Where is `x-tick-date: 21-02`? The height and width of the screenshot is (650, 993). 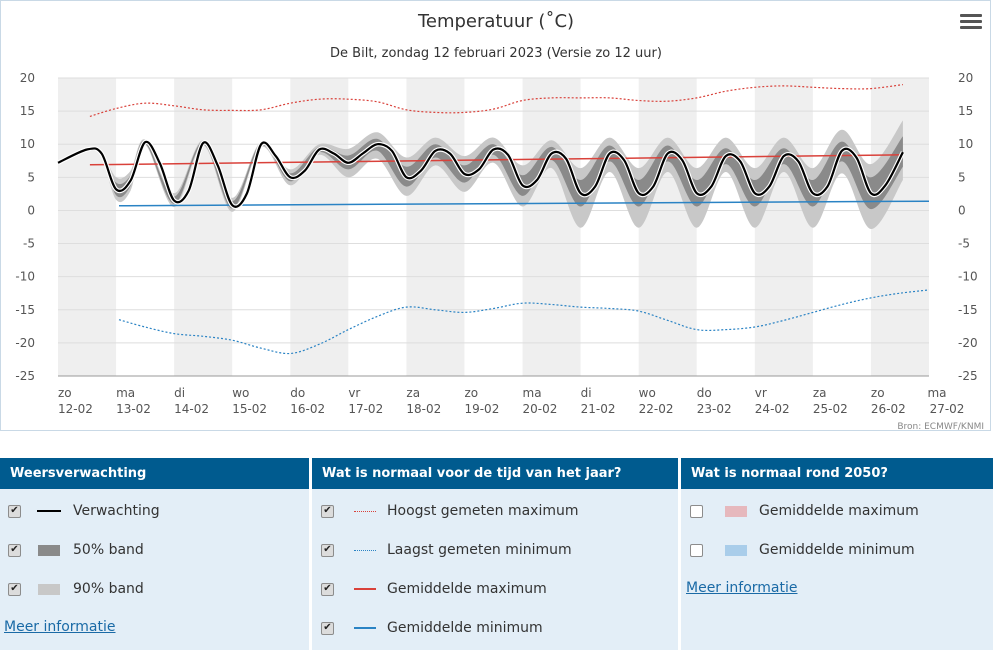 x-tick-date: 21-02 is located at coordinates (598, 409).